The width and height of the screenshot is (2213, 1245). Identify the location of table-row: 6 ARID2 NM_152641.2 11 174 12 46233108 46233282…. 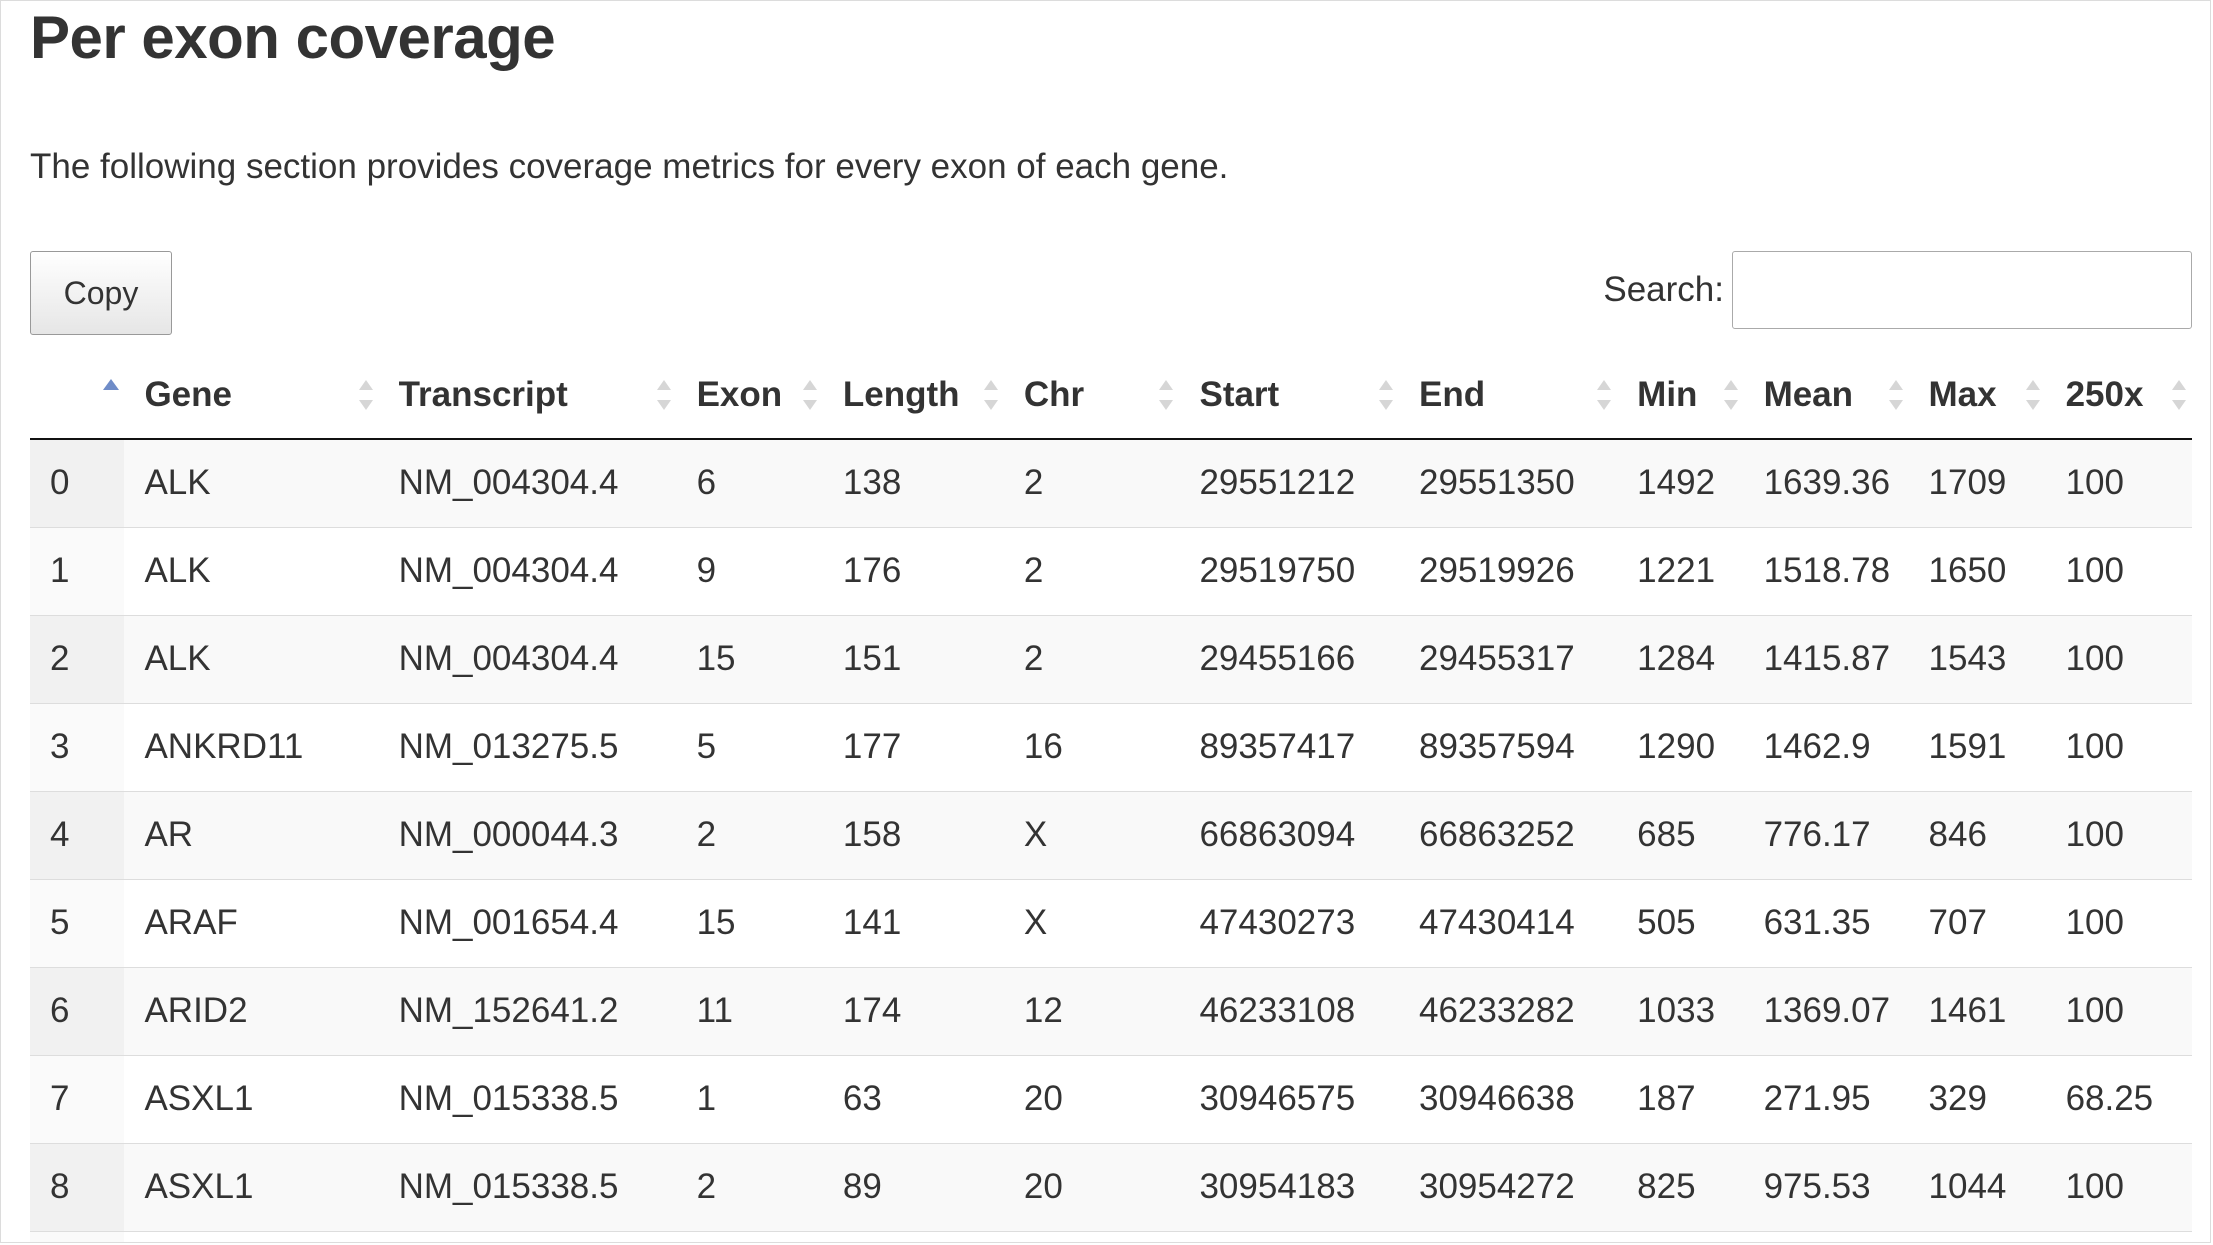
(1111, 1010).